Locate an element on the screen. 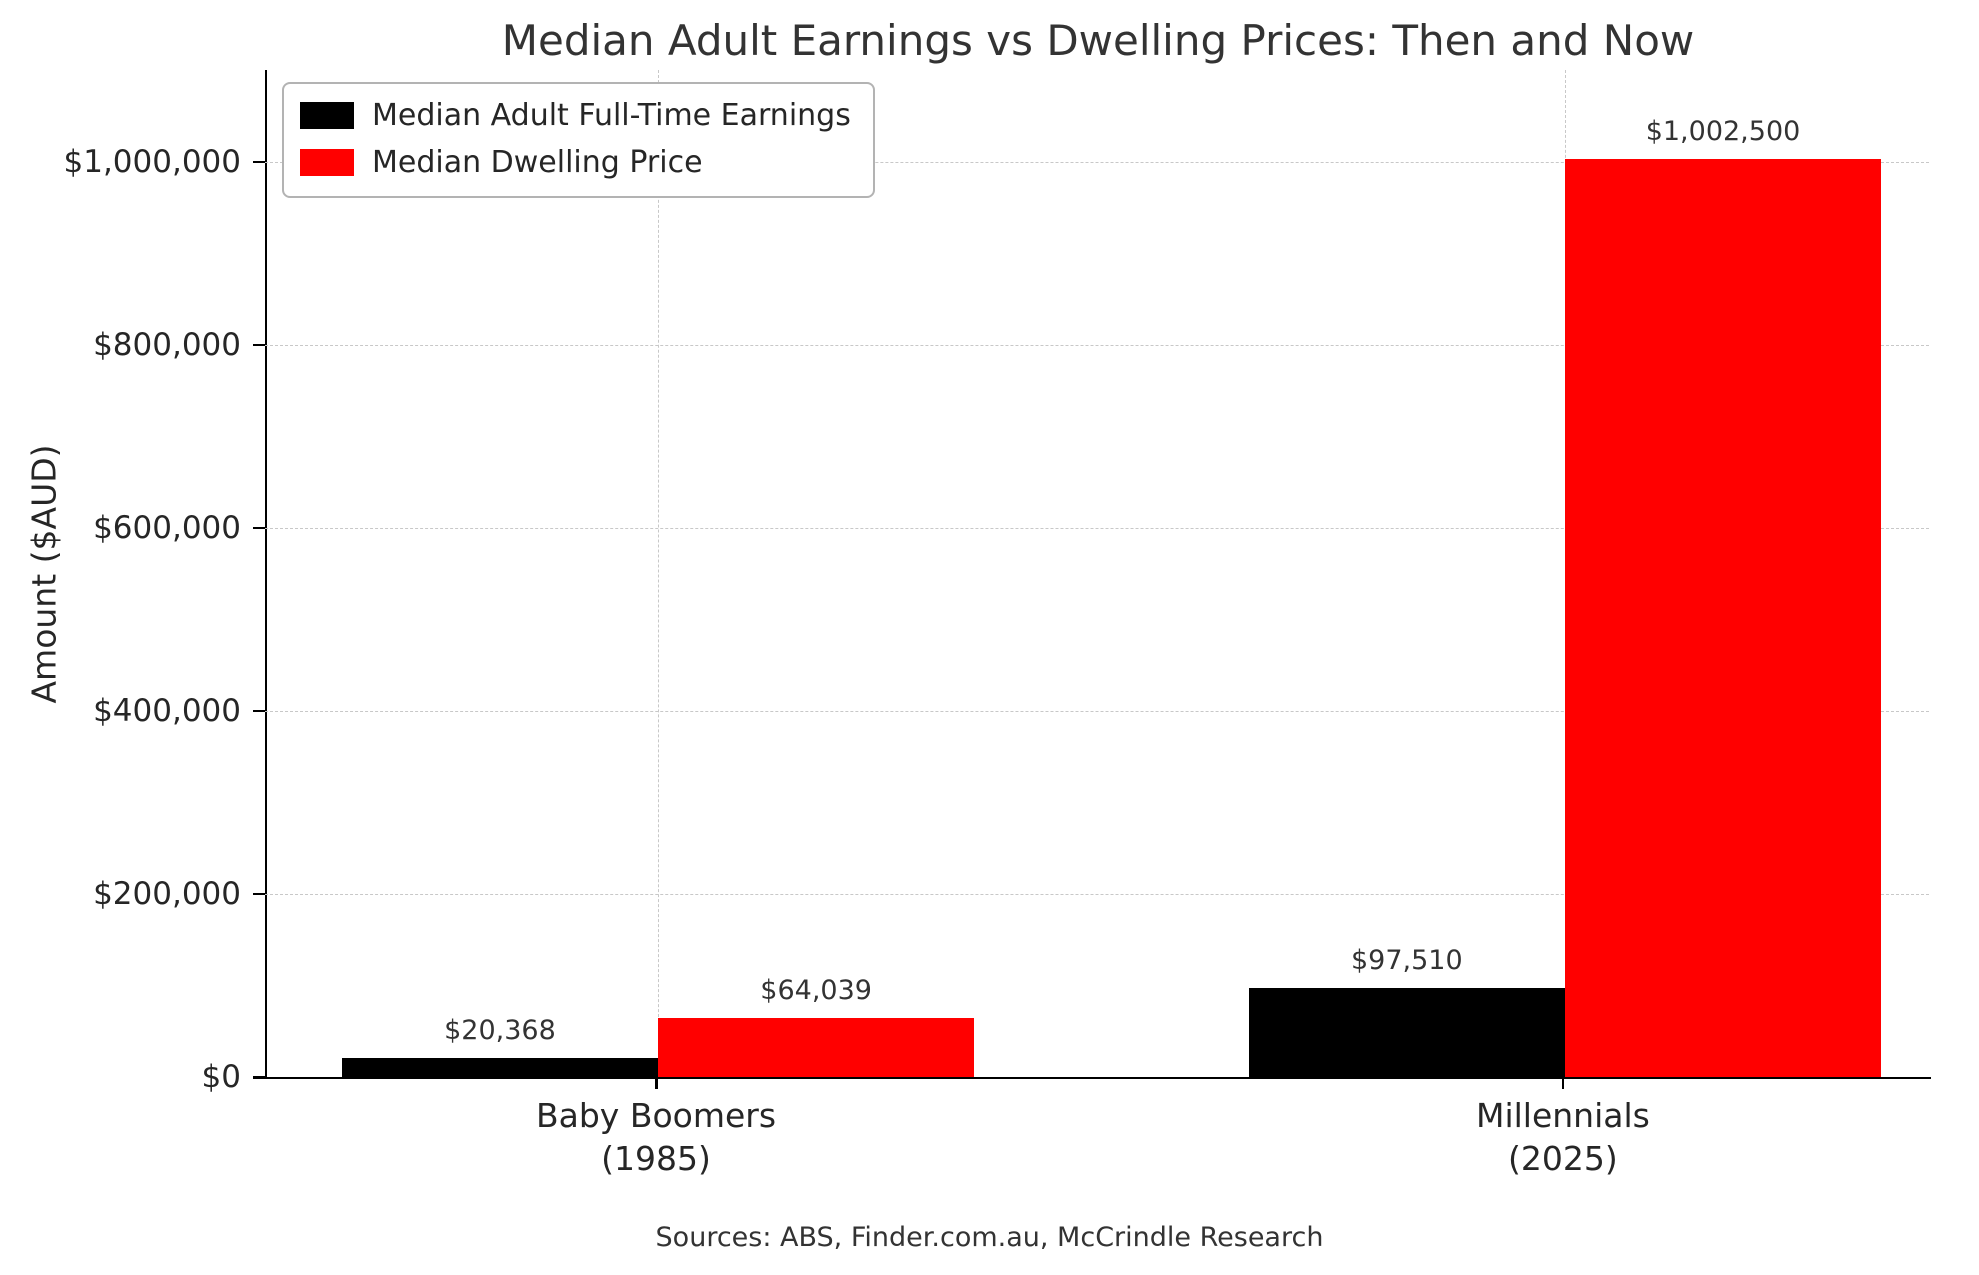 This screenshot has width=1979, height=1275. bar-value-label: $1,002,500 is located at coordinates (1723, 132).